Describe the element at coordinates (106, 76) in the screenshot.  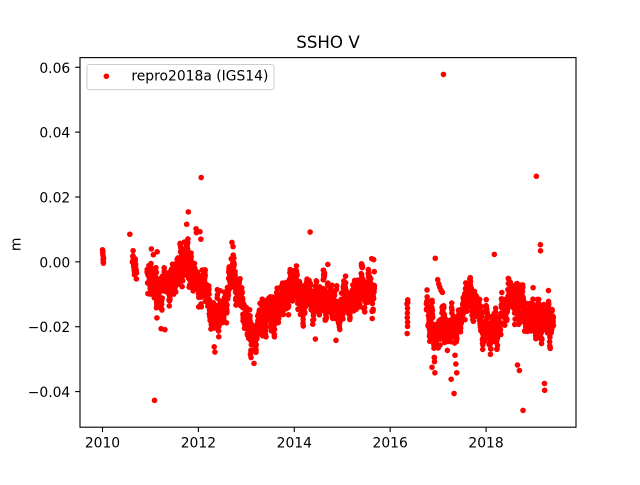
I see `legend-marker-icon` at that location.